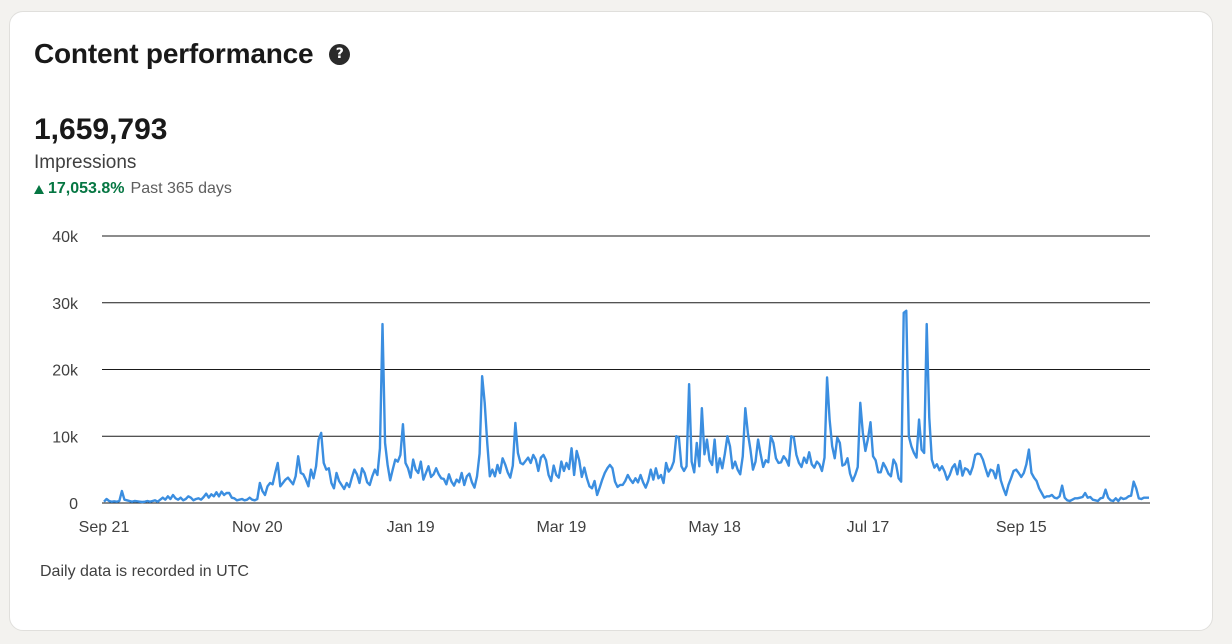 Image resolution: width=1232 pixels, height=644 pixels. Describe the element at coordinates (104, 527) in the screenshot. I see `x-tick-label: Sep 21` at that location.